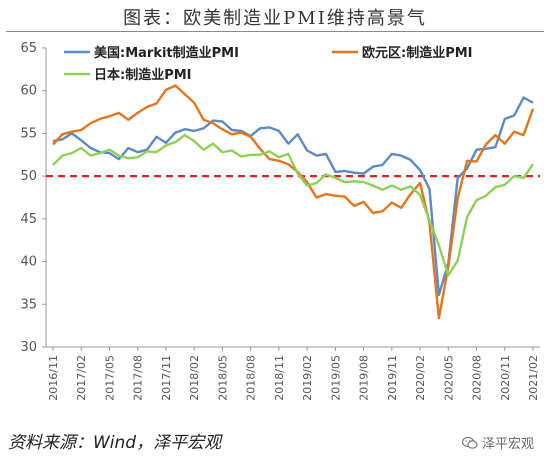  I want to click on x-tick-label: 2020/11, so click(505, 378).